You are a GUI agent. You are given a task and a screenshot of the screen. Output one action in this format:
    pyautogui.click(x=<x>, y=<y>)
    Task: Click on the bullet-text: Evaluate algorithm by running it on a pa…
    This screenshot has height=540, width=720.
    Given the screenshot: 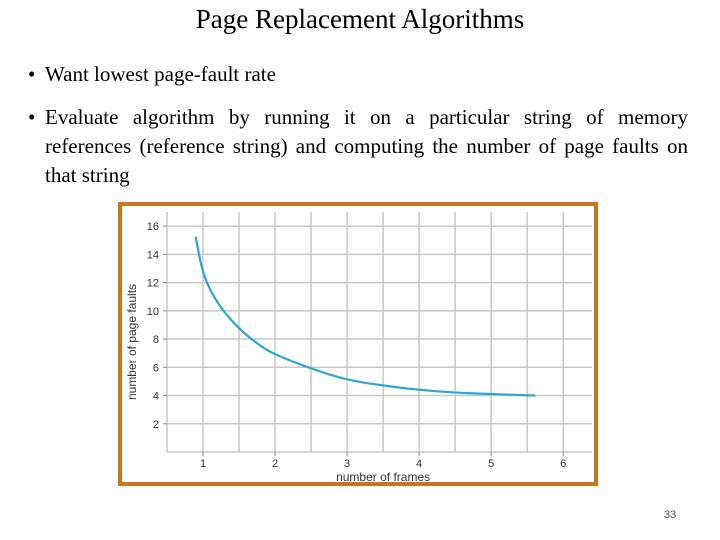 What is the action you would take?
    pyautogui.click(x=366, y=146)
    